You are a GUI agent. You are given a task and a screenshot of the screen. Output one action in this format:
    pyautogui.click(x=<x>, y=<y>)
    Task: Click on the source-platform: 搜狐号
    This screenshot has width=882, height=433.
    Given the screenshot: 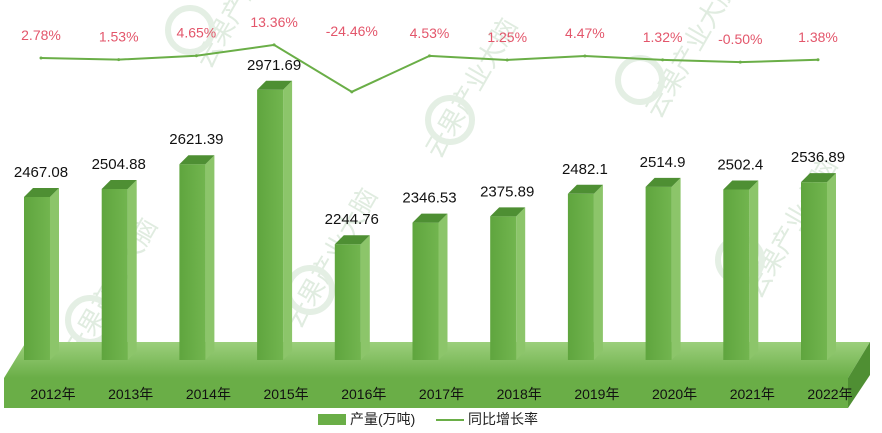 What is the action you would take?
    pyautogui.click(x=663, y=417)
    